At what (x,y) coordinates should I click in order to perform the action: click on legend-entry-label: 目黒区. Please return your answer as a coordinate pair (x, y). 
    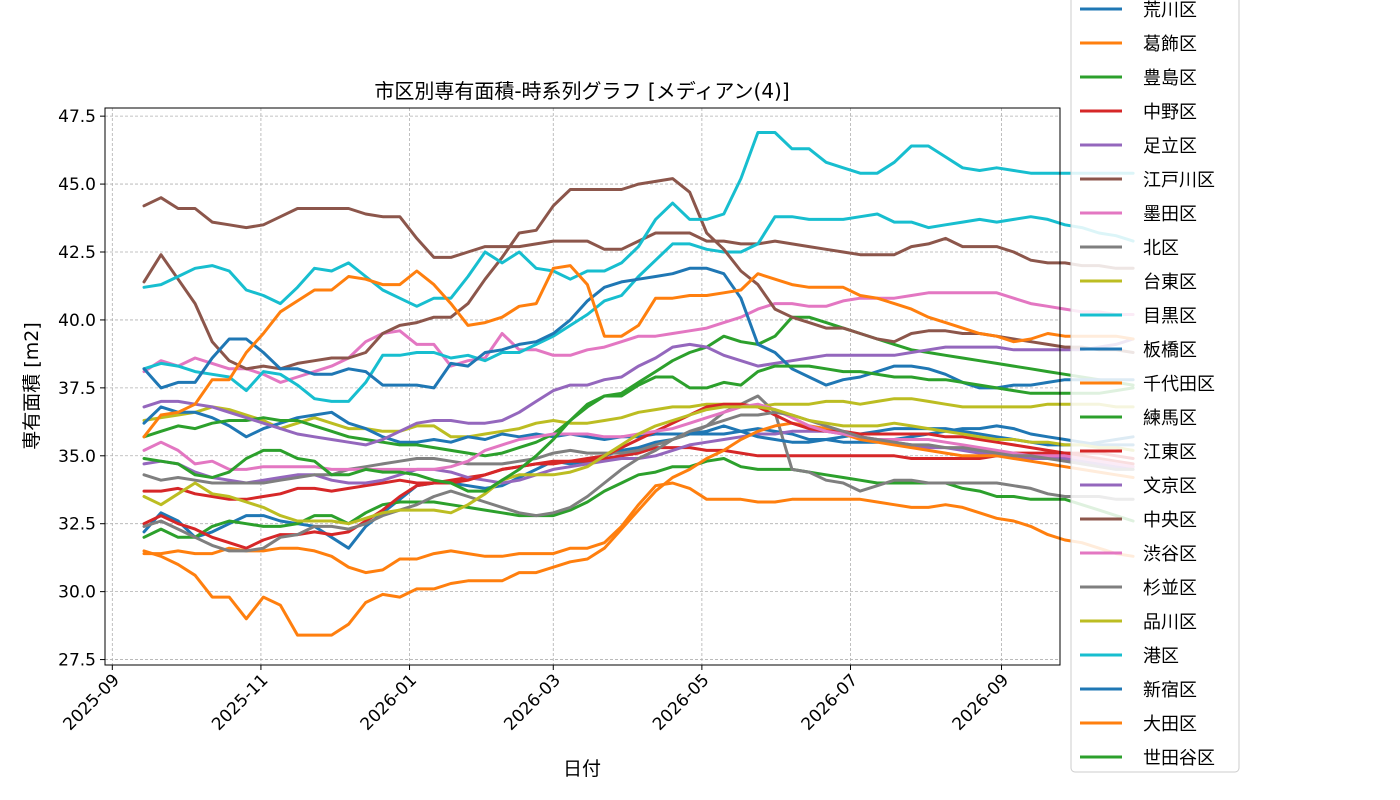
    Looking at the image, I should click on (1170, 316).